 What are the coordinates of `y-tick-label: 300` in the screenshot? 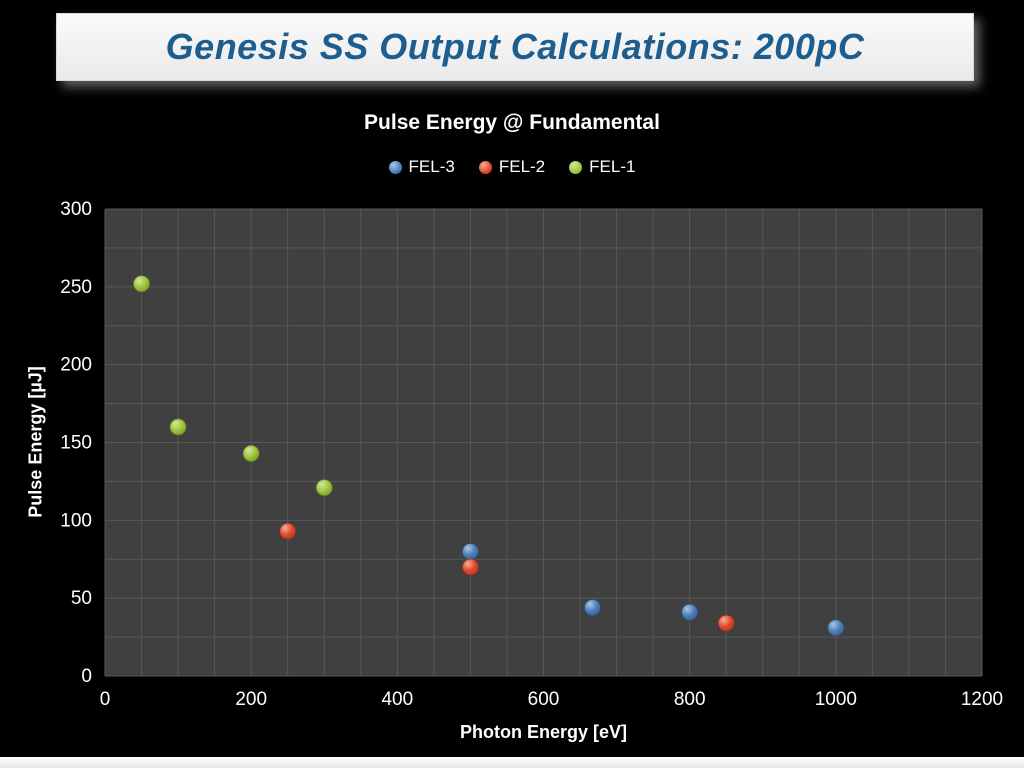 It's located at (76, 209).